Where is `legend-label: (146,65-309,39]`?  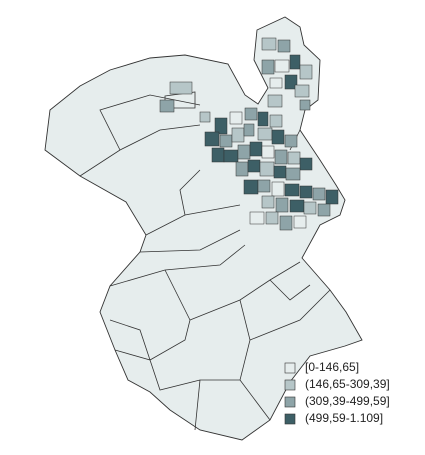
legend-label: (146,65-309,39] is located at coordinates (347, 384).